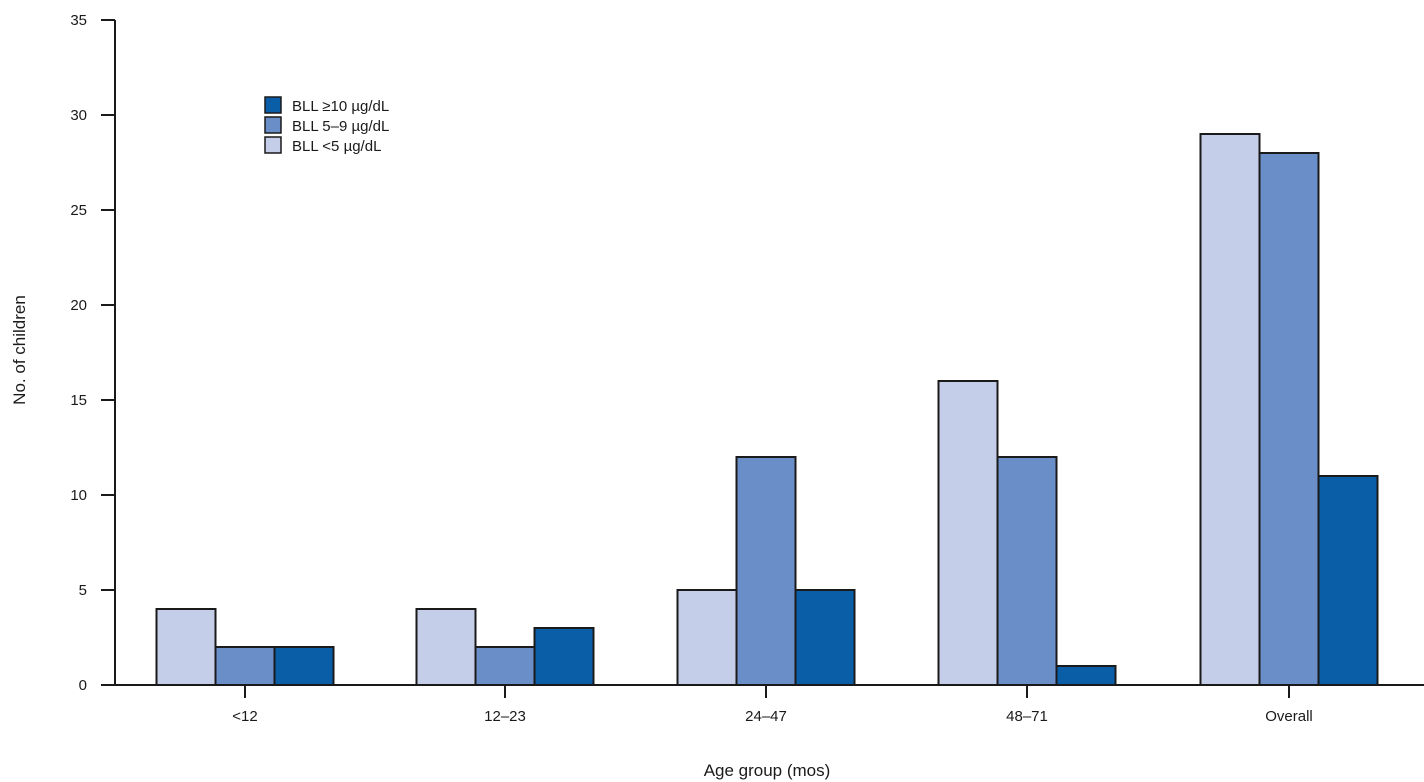 The width and height of the screenshot is (1424, 782). I want to click on x-tick-label: <12, so click(244, 716).